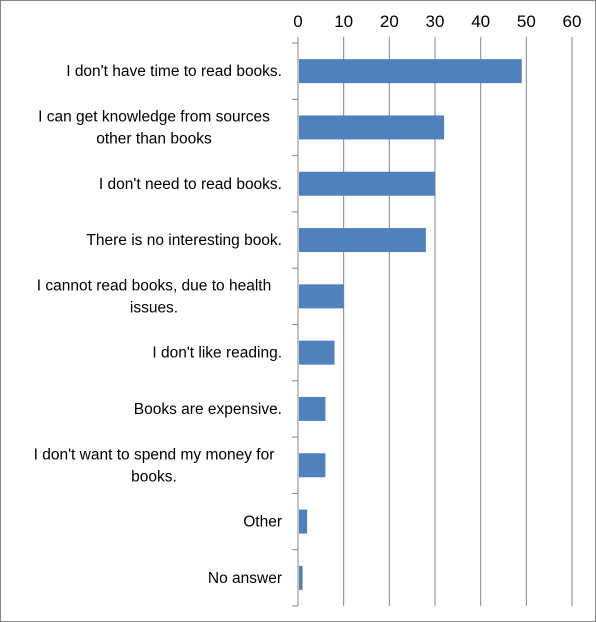 The height and width of the screenshot is (622, 596). What do you see at coordinates (154, 307) in the screenshot?
I see `category-label: issues.` at bounding box center [154, 307].